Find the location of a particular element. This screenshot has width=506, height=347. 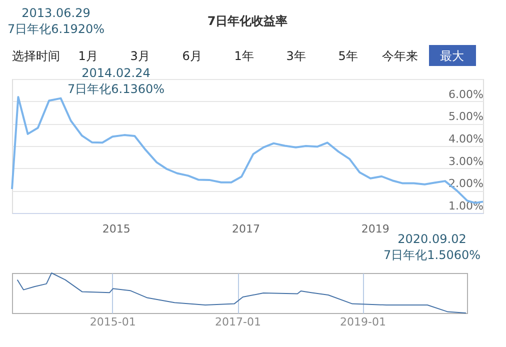

text: 1年 is located at coordinates (244, 56).